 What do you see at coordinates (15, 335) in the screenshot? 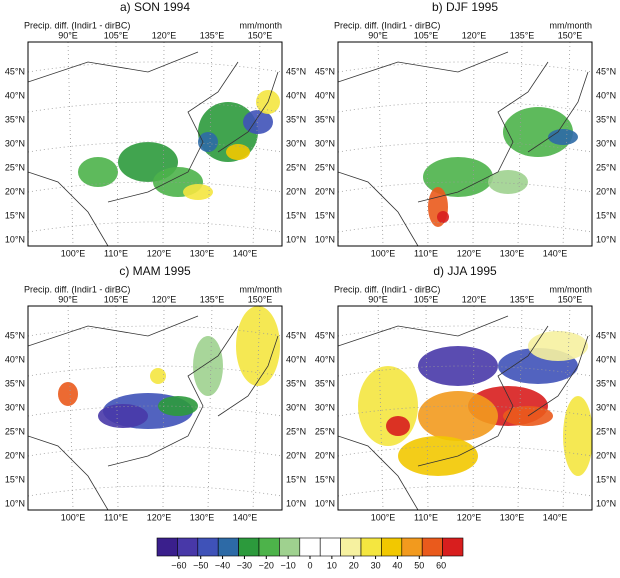
I see `lat-label-left: 45°N` at bounding box center [15, 335].